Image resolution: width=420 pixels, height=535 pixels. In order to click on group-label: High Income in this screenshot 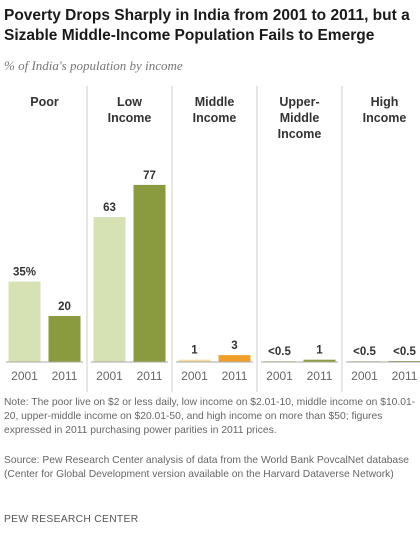, I will do `click(385, 110)`.